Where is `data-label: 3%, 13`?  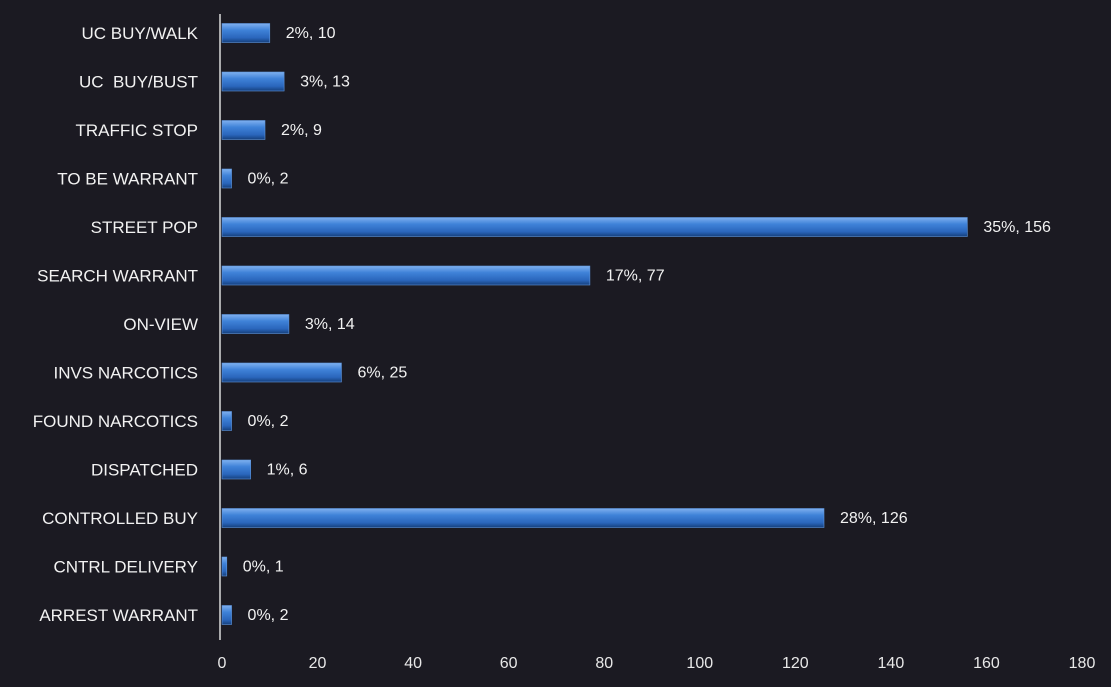
data-label: 3%, 13 is located at coordinates (325, 82).